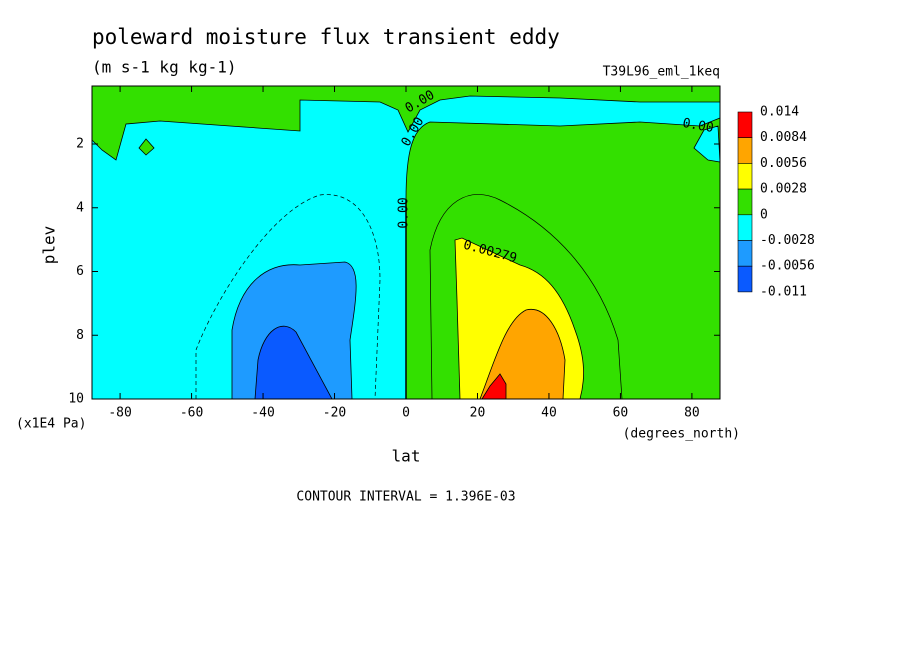  Describe the element at coordinates (764, 214) in the screenshot. I see `colorbar-label: 0` at that location.